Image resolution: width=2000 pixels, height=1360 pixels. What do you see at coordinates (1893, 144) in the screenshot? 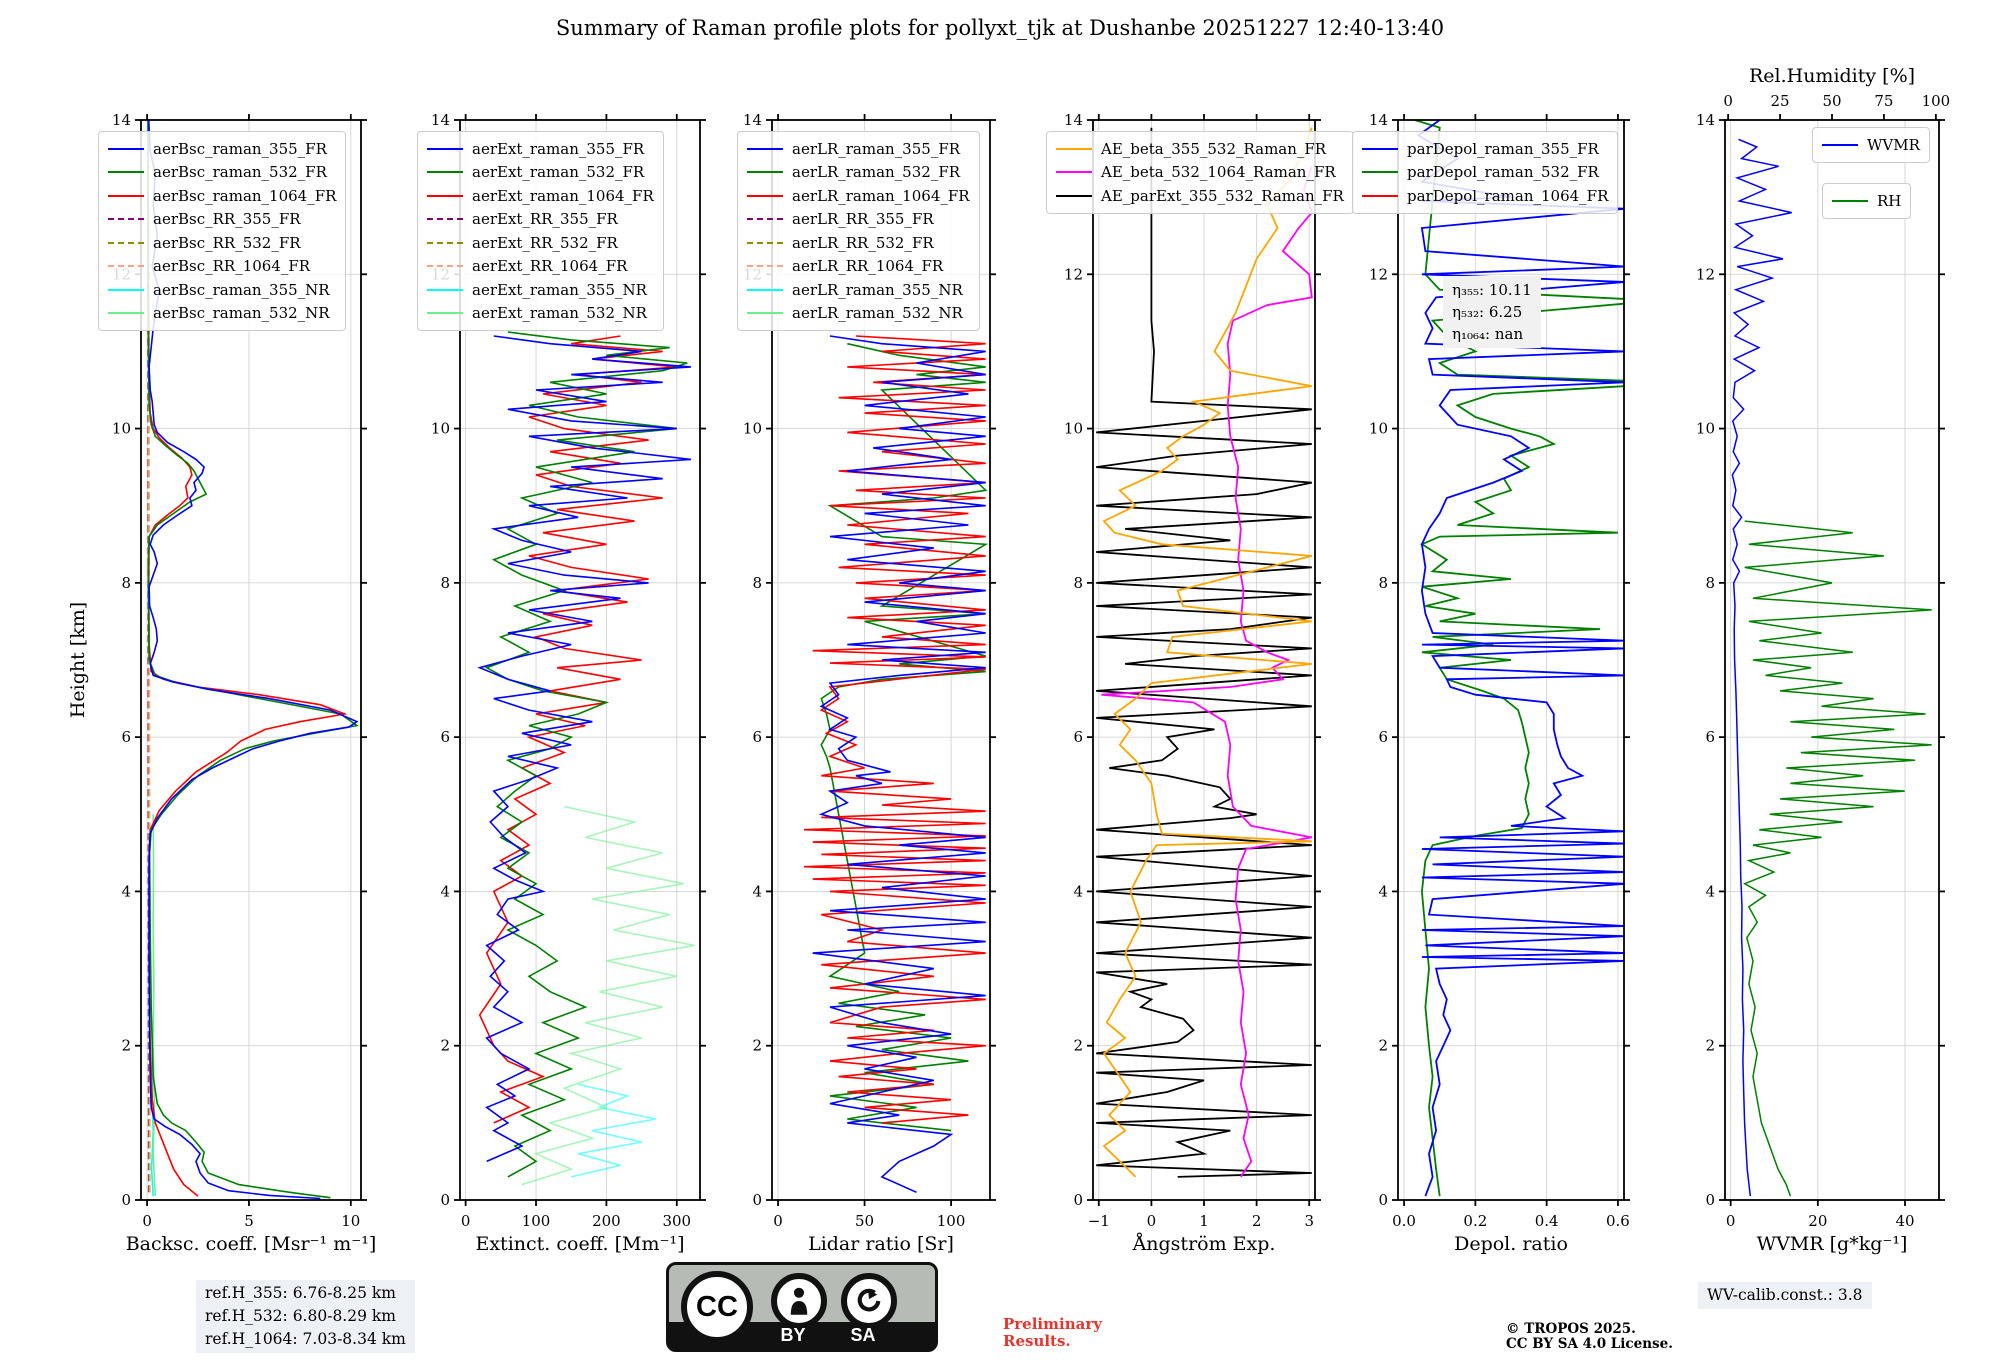
I see `legend-item-label: WVMR` at bounding box center [1893, 144].